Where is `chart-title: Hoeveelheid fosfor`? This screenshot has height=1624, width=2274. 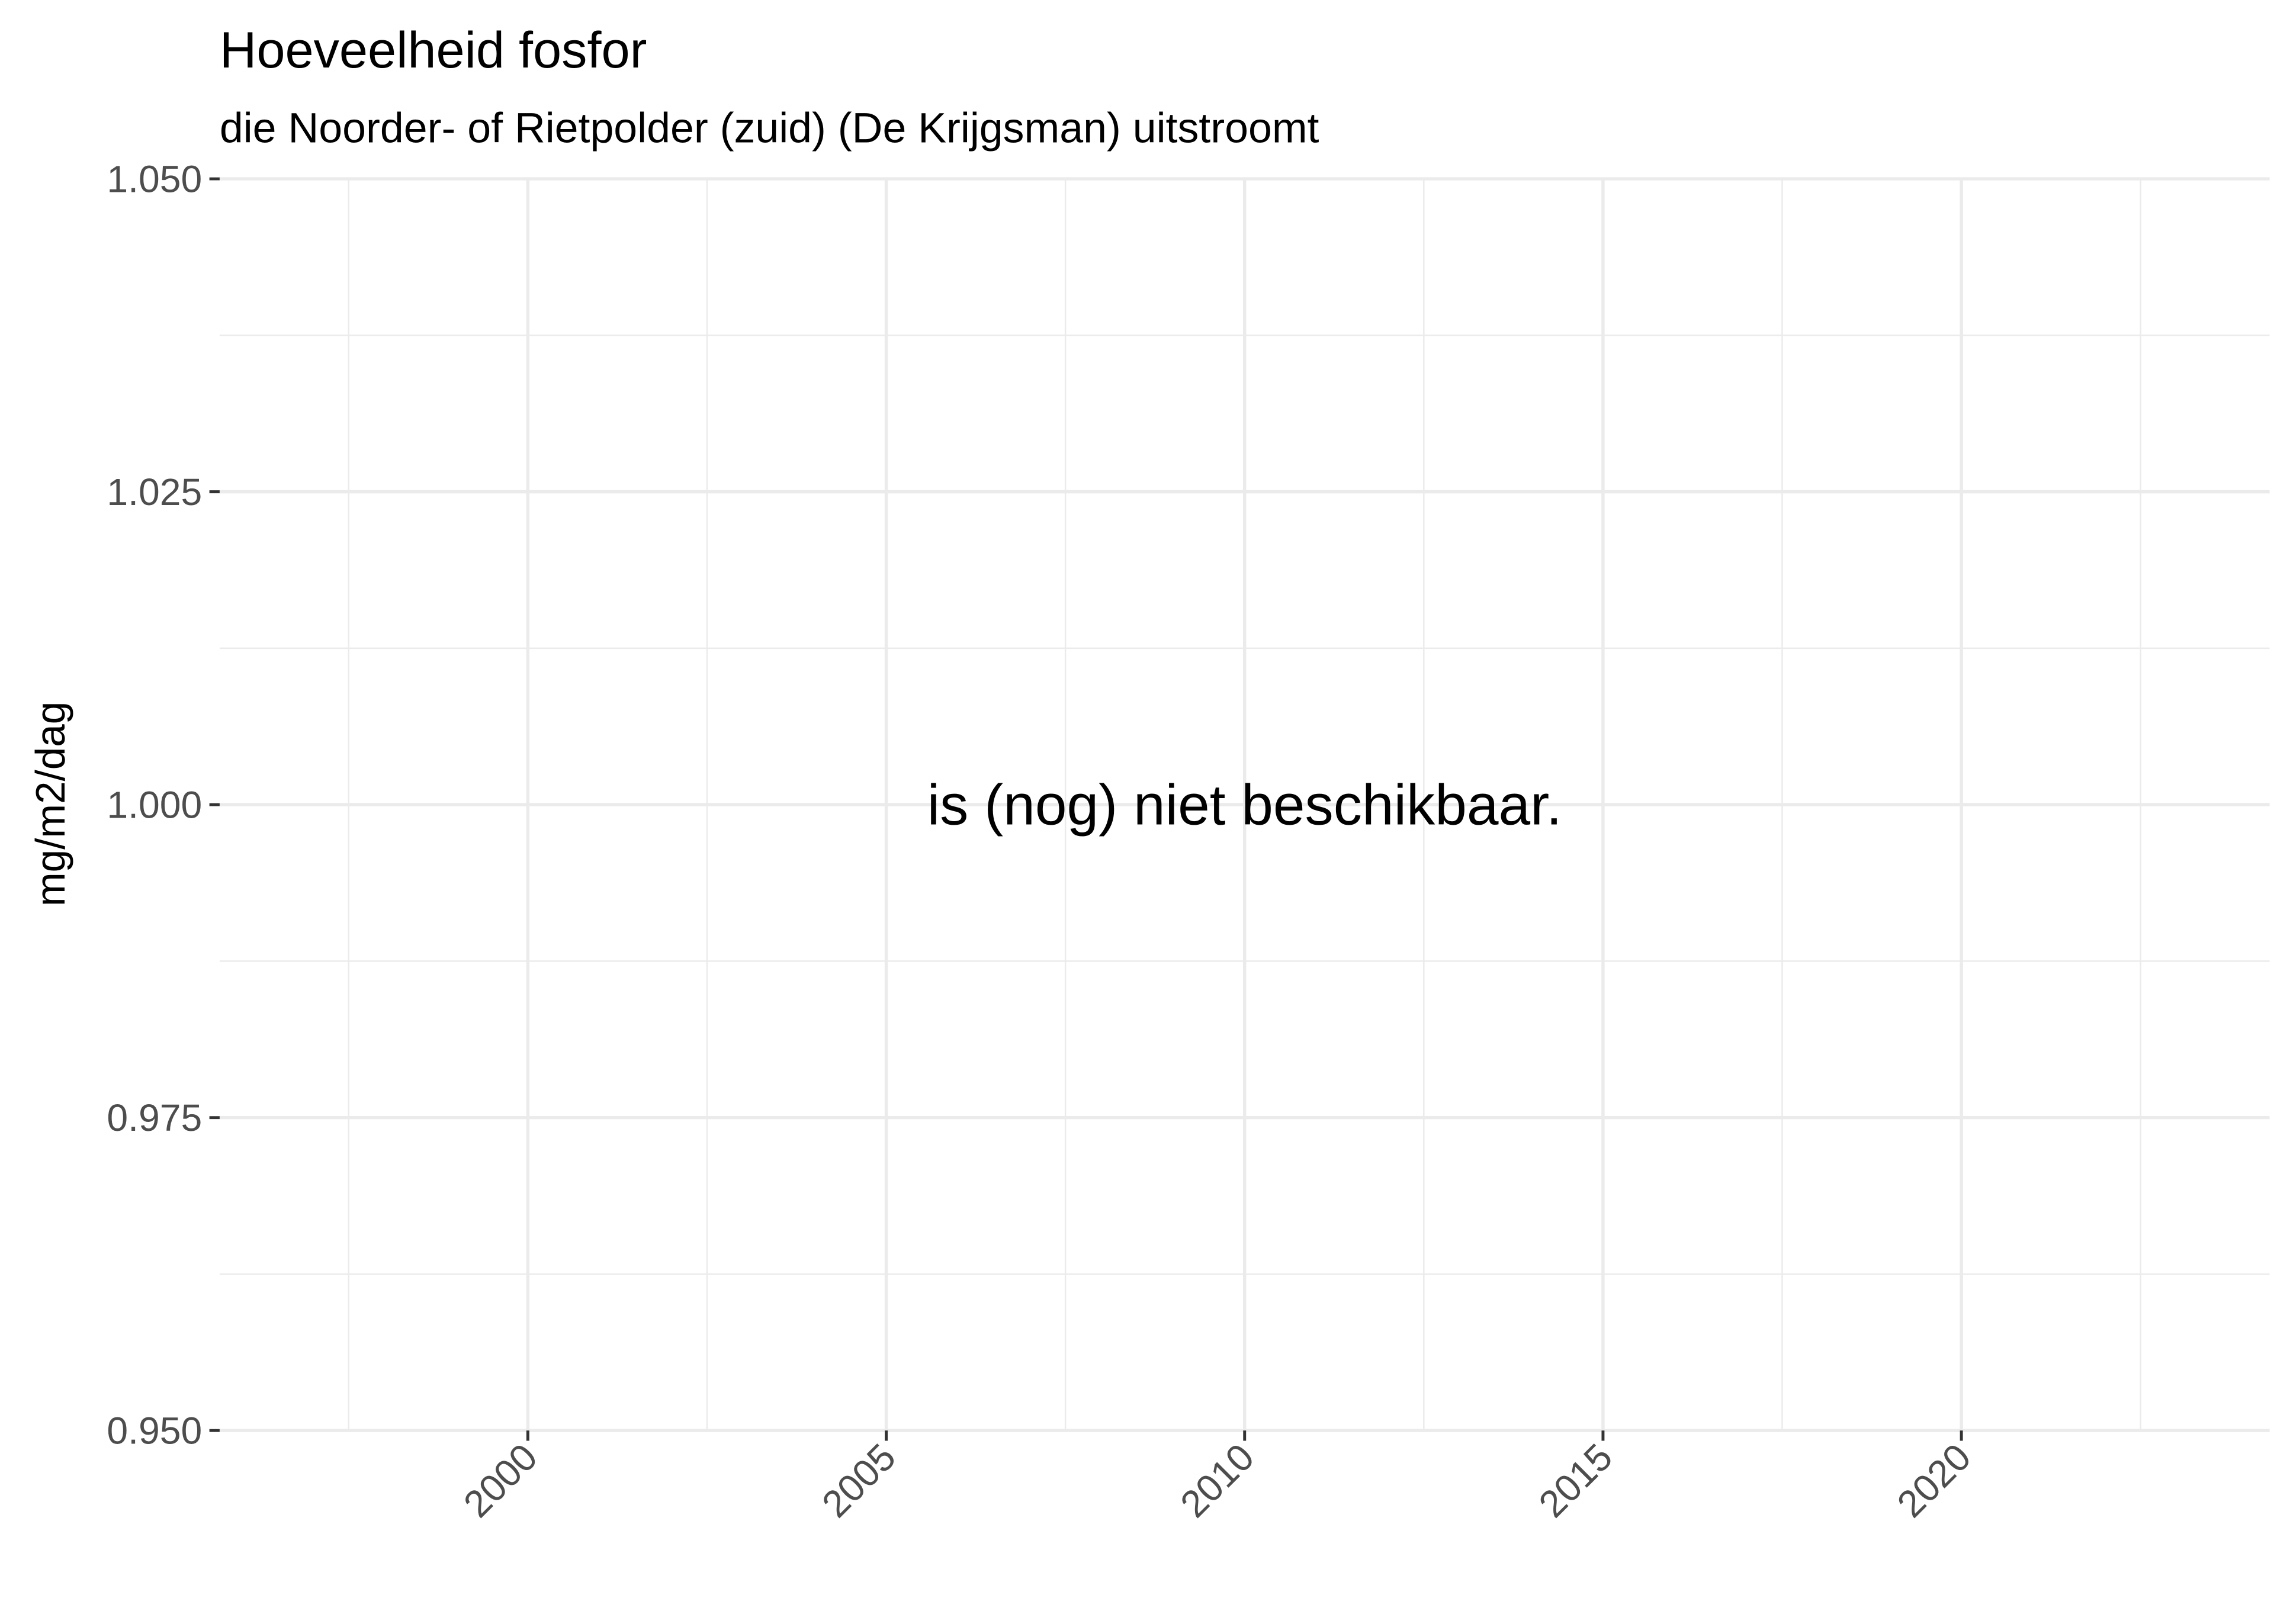 chart-title: Hoeveelheid fosfor is located at coordinates (433, 50).